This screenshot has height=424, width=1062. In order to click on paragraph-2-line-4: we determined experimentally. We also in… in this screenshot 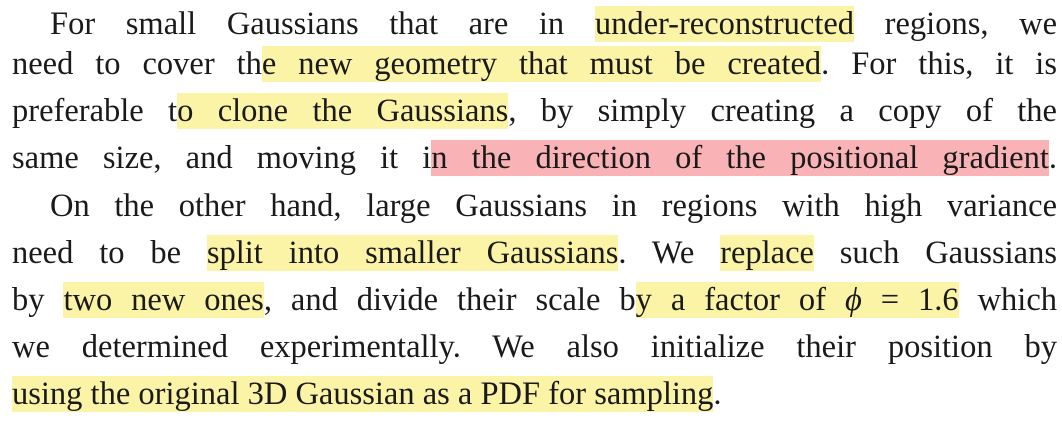, I will do `click(534, 347)`.